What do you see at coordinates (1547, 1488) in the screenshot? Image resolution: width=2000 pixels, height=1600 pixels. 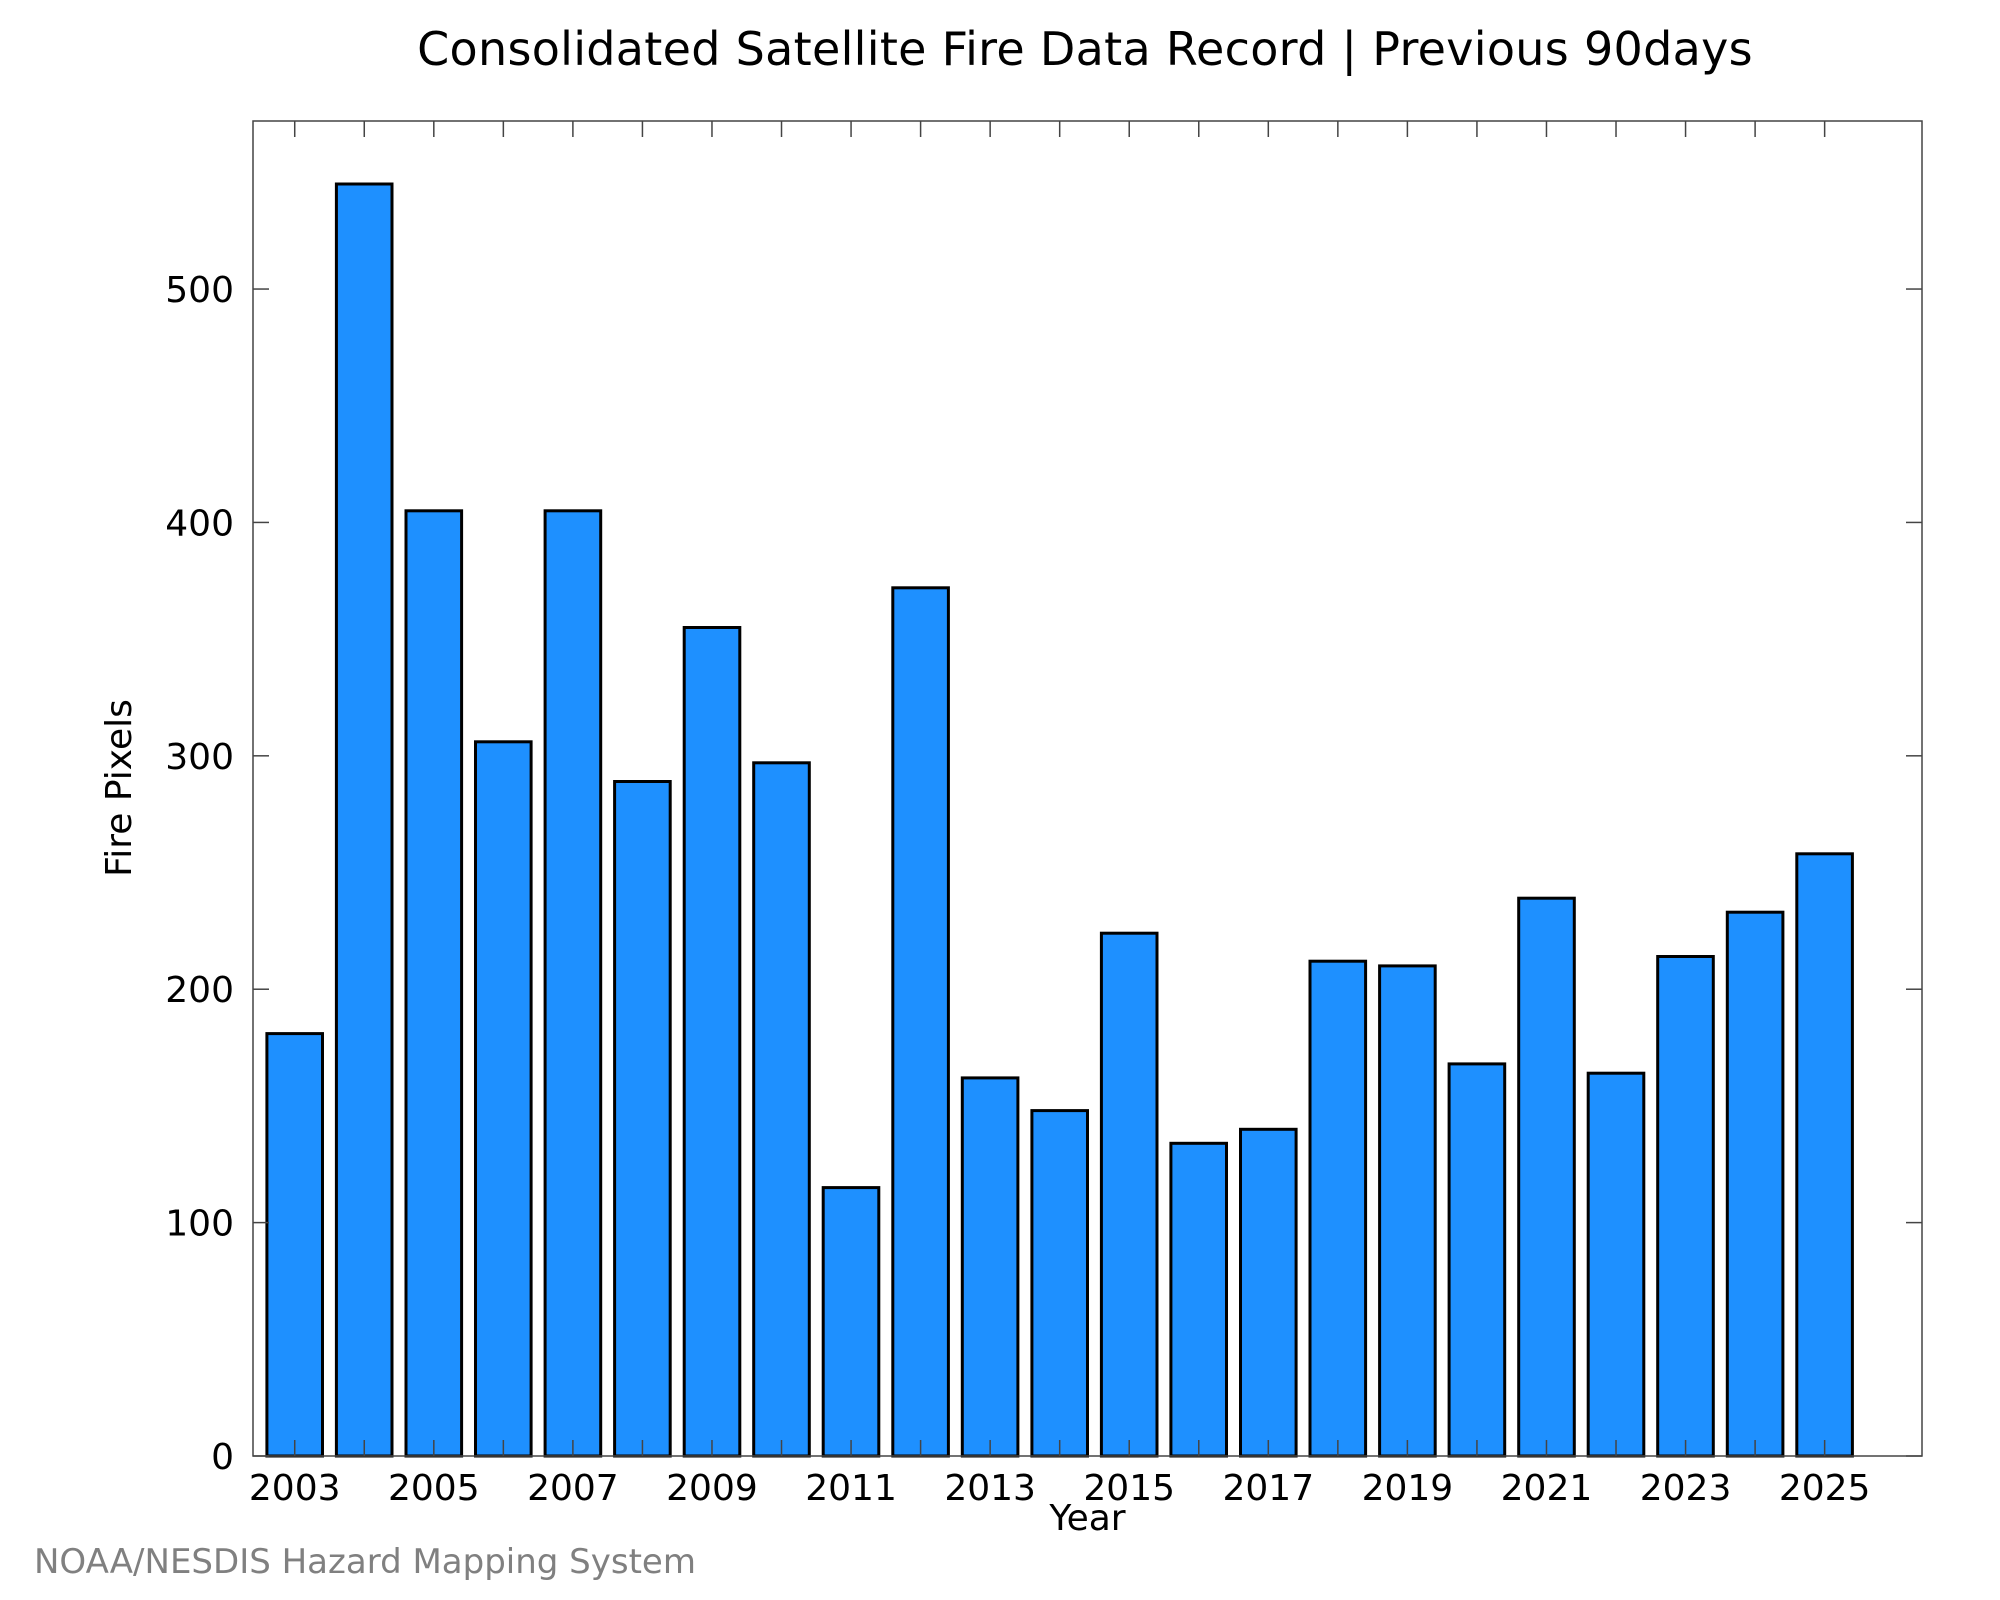 I see `x-tick-label: 2021` at bounding box center [1547, 1488].